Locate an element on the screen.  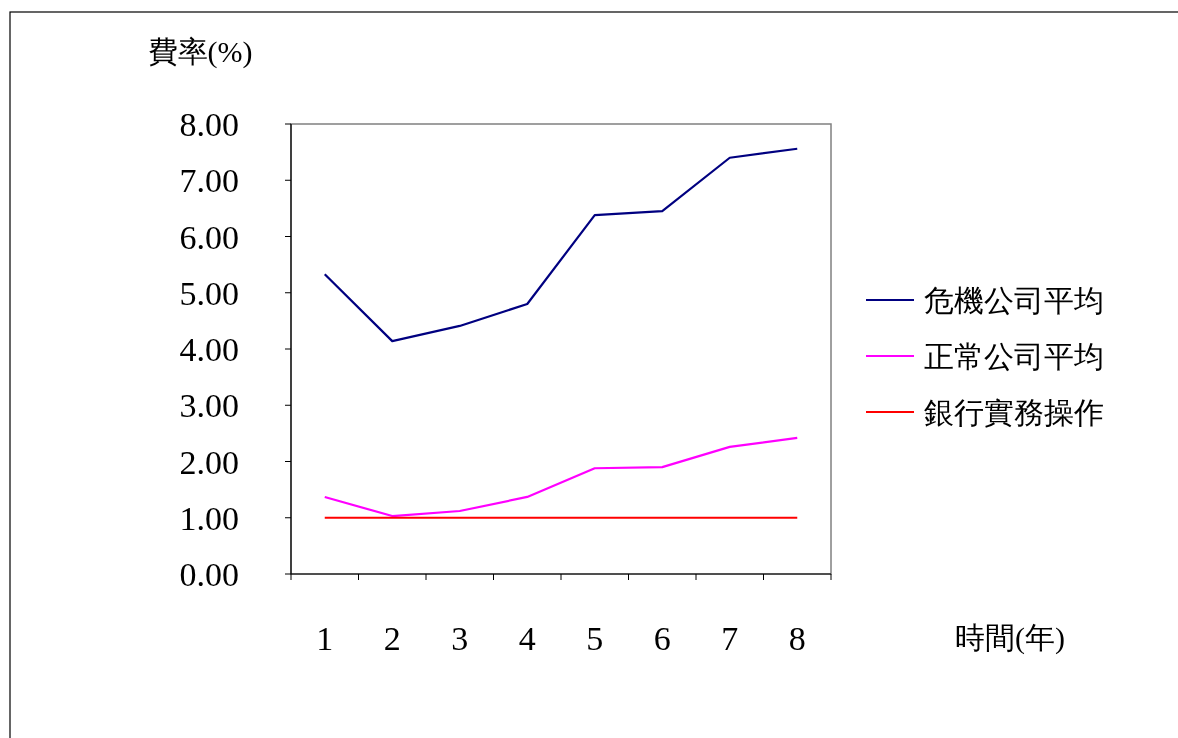
ytick: 5.00 is located at coordinates (209, 293).